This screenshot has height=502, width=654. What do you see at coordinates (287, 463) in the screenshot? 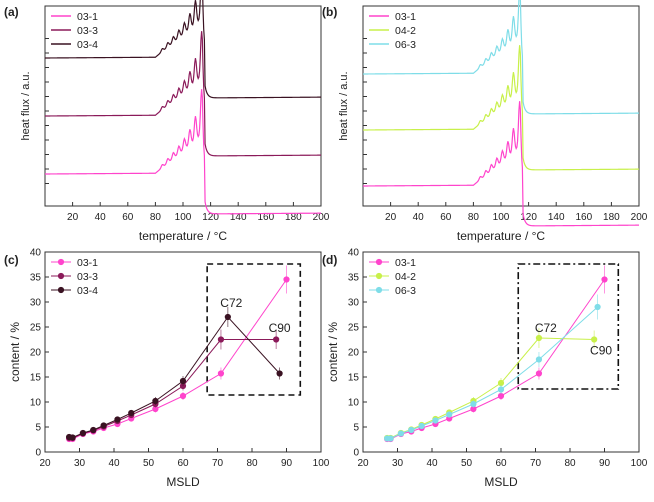
I see `x-tick-label: 90` at bounding box center [287, 463].